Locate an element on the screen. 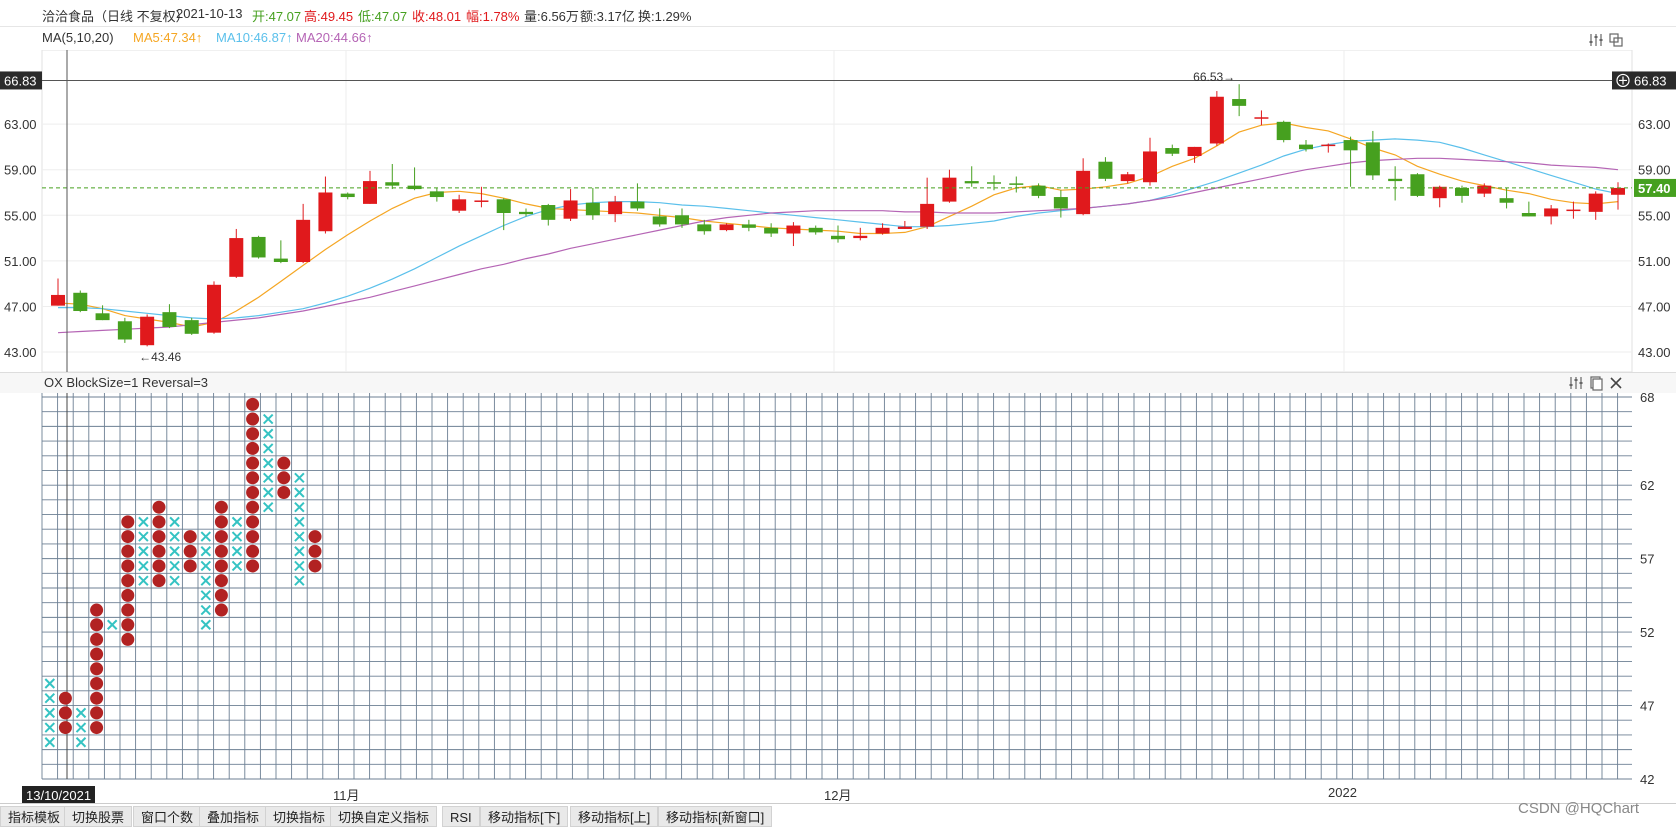 The height and width of the screenshot is (830, 1676). quote-date: 2021-10-13 is located at coordinates (209, 13).